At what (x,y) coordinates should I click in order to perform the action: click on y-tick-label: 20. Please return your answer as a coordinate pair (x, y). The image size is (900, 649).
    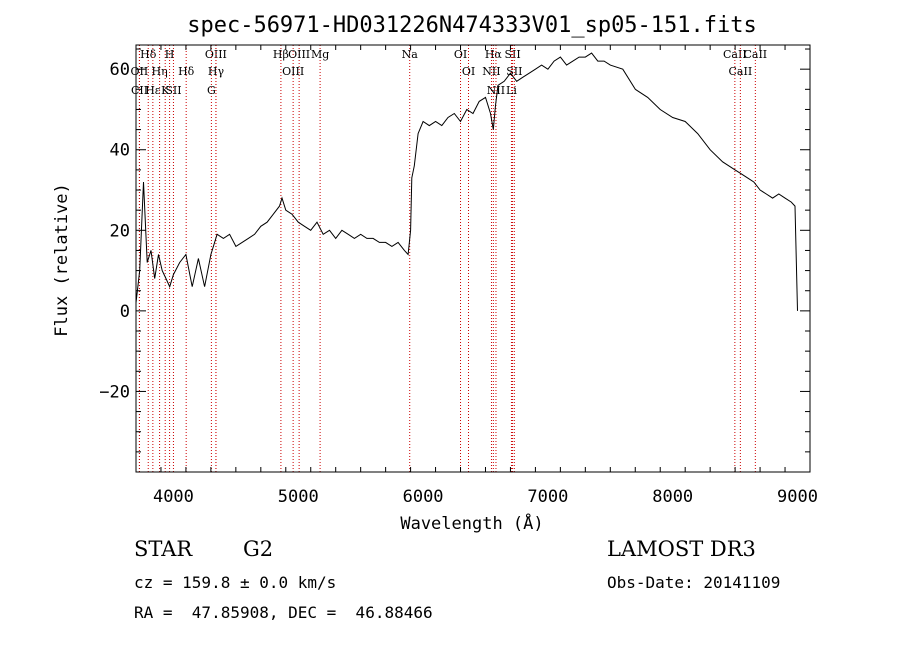
    Looking at the image, I should click on (120, 231).